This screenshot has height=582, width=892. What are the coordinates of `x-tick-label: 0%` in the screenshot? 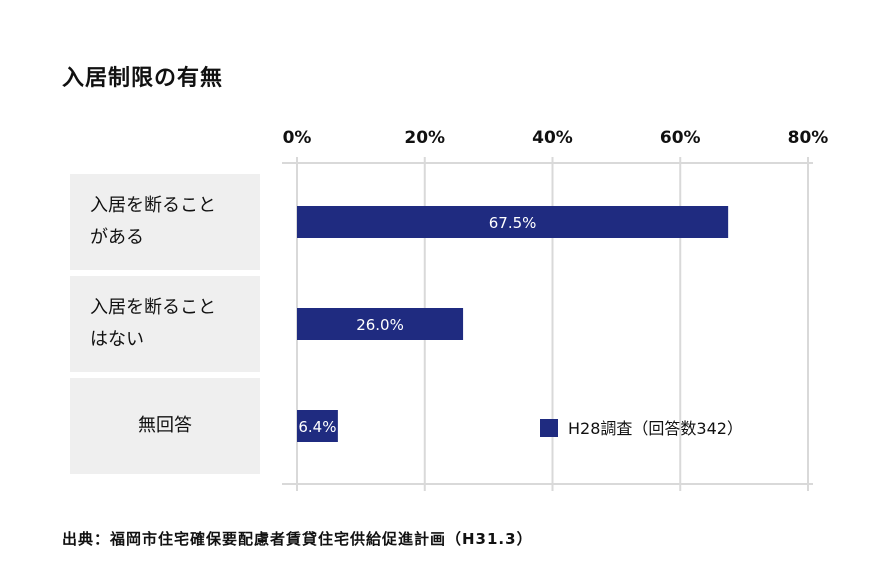 It's located at (297, 138).